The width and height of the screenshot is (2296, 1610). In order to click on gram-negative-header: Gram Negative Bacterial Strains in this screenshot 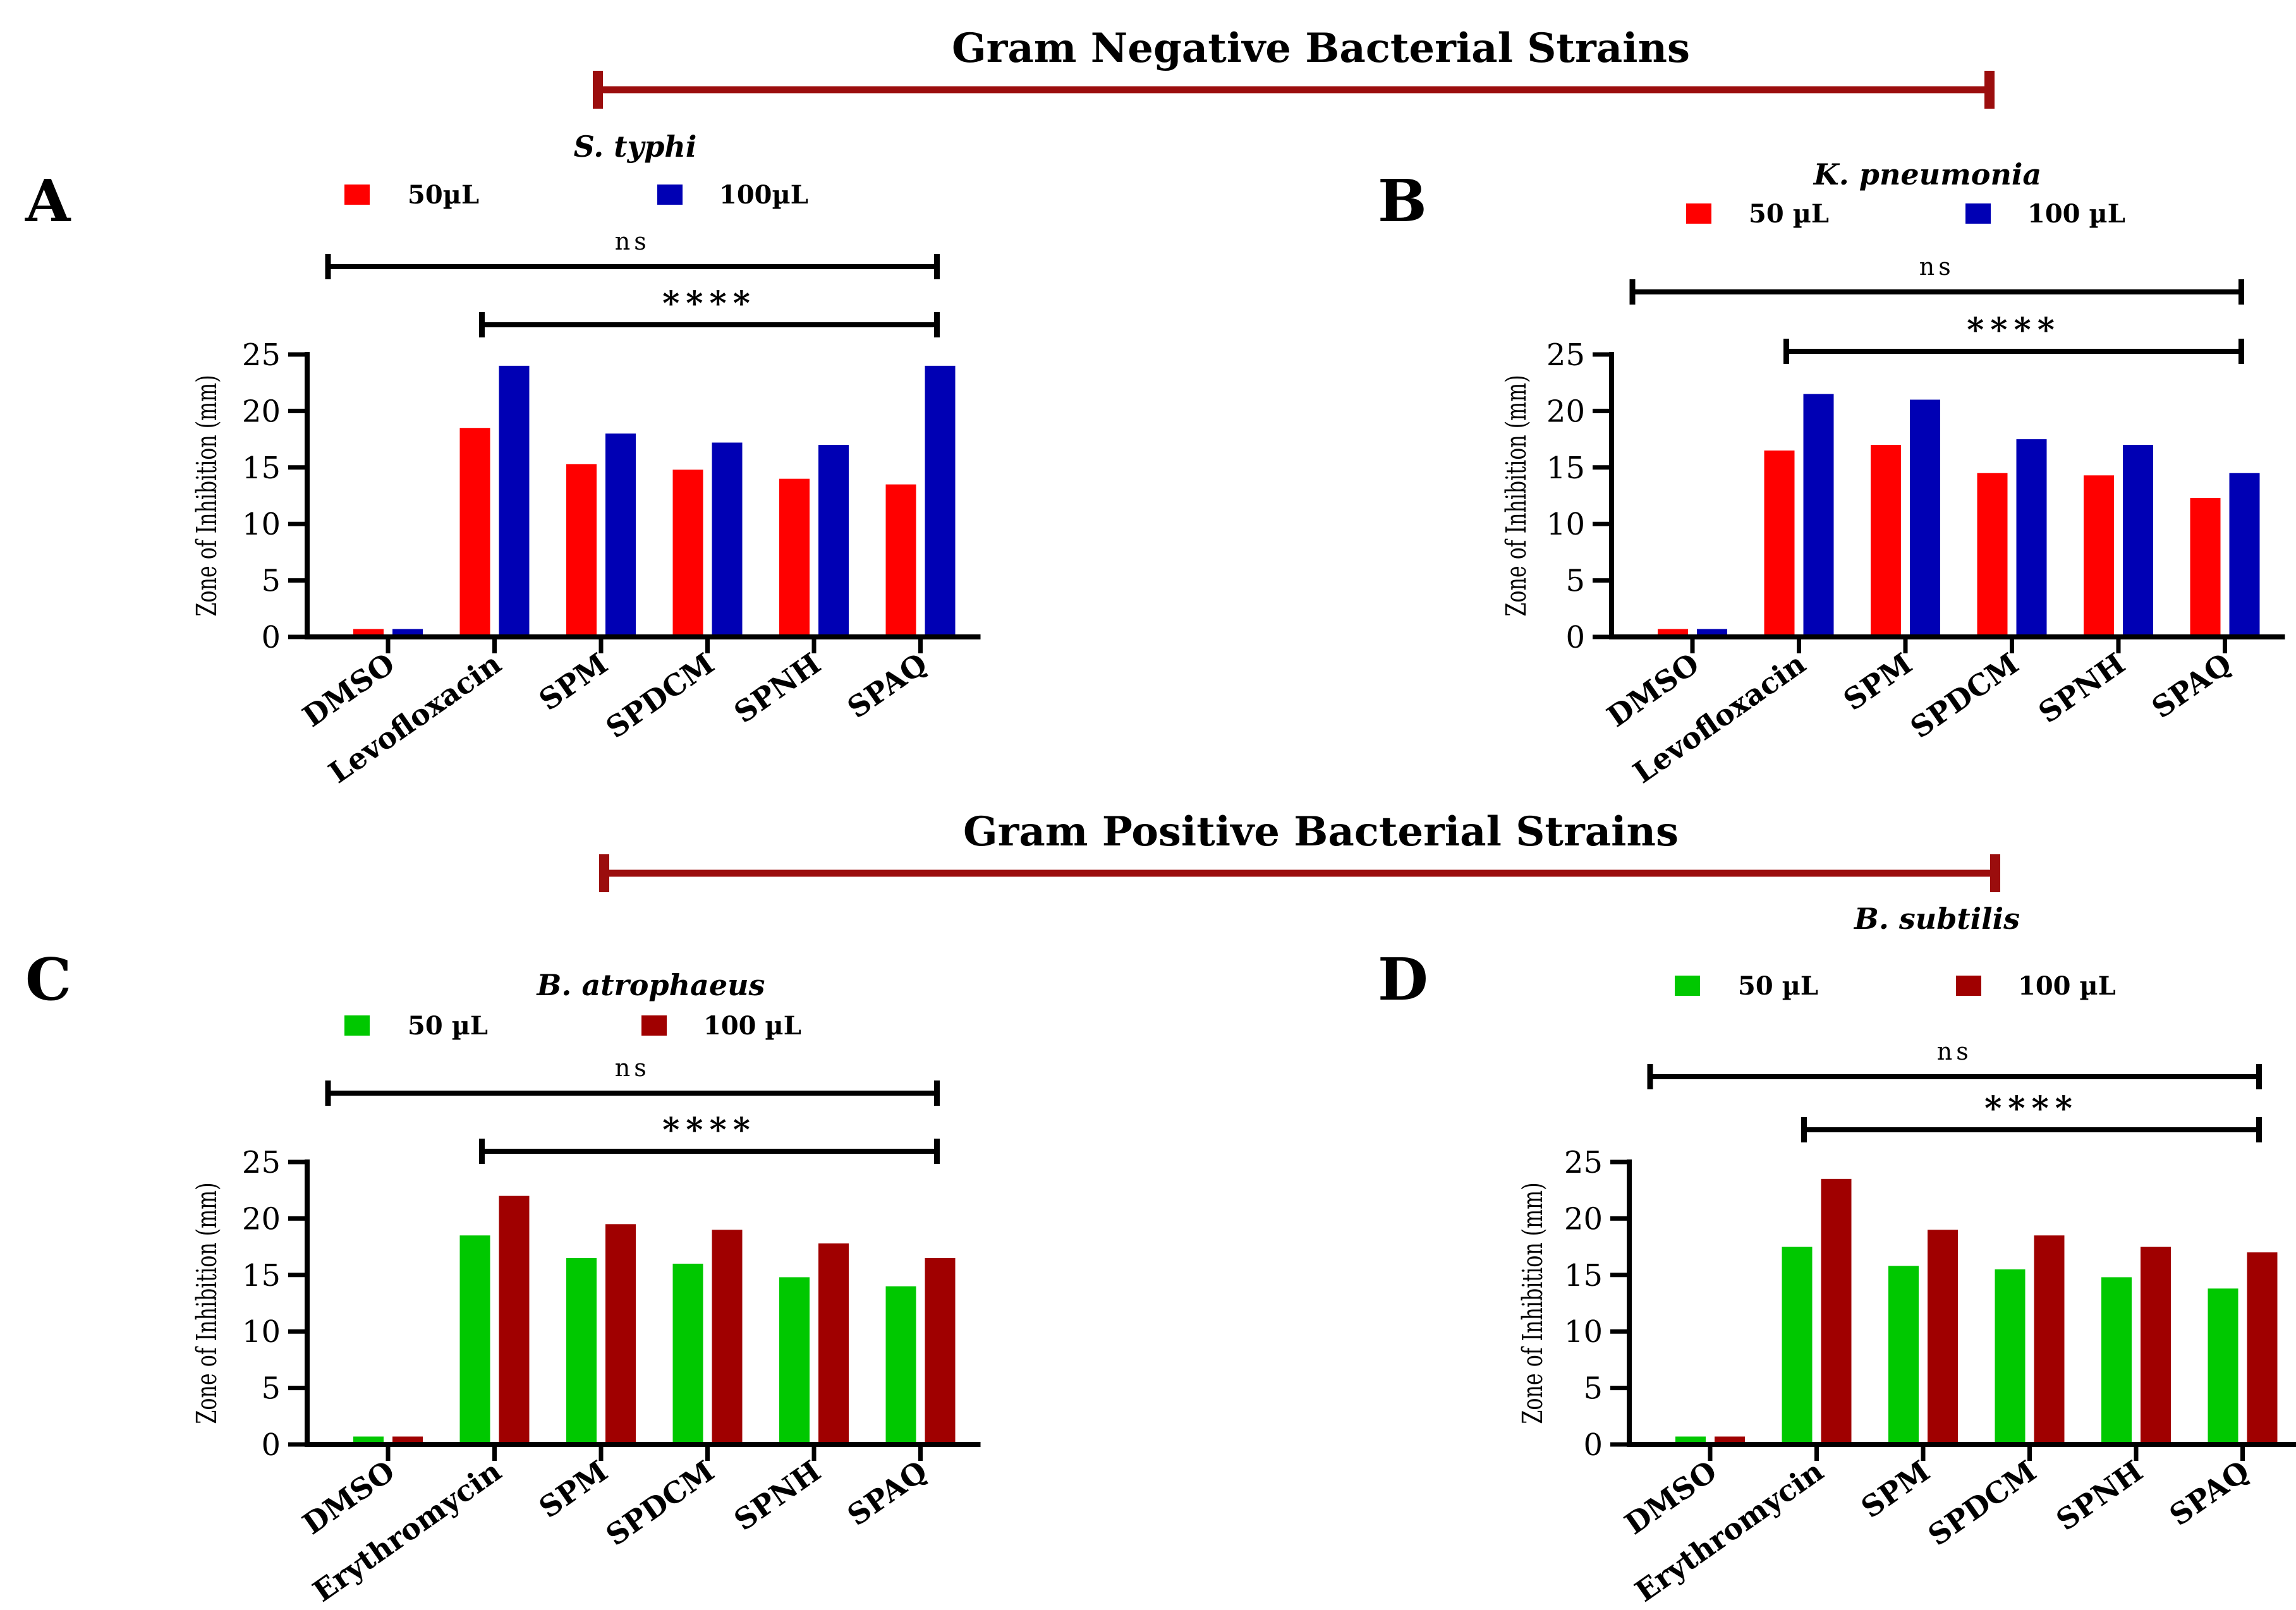, I will do `click(1294, 67)`.